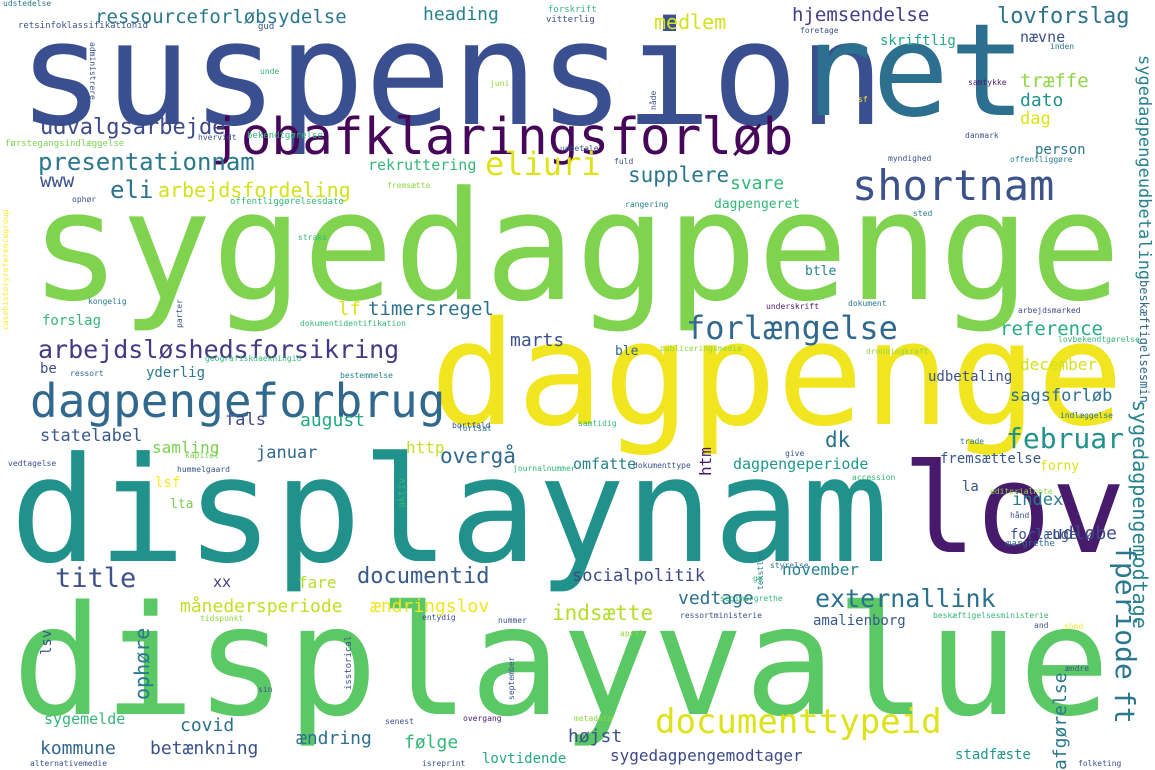 The width and height of the screenshot is (1155, 770). I want to click on word-cloud-word: isstorical, so click(349, 662).